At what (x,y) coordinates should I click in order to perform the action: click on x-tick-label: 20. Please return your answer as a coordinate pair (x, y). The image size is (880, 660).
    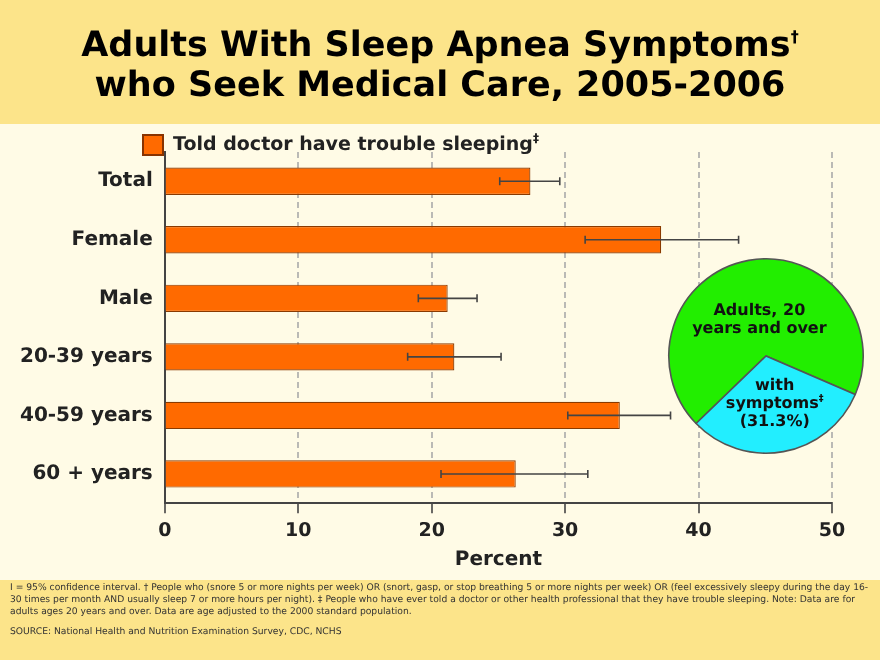
    Looking at the image, I should click on (432, 530).